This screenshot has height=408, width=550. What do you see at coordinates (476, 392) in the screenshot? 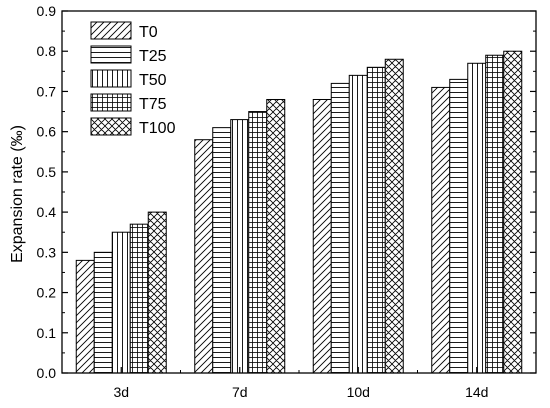
I see `x-tick-label: 14d` at bounding box center [476, 392].